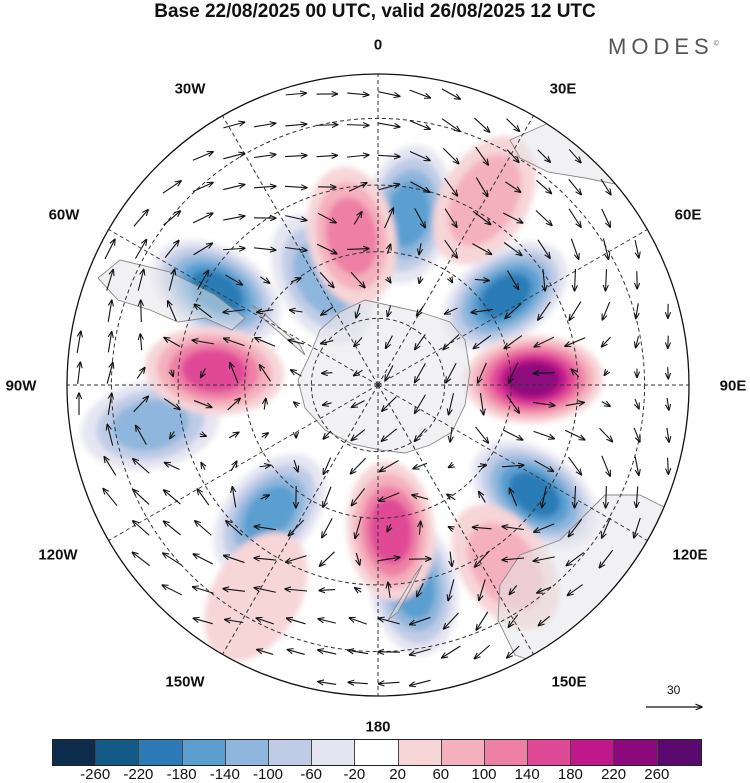  I want to click on label-lon-60w: 60W, so click(64, 215).